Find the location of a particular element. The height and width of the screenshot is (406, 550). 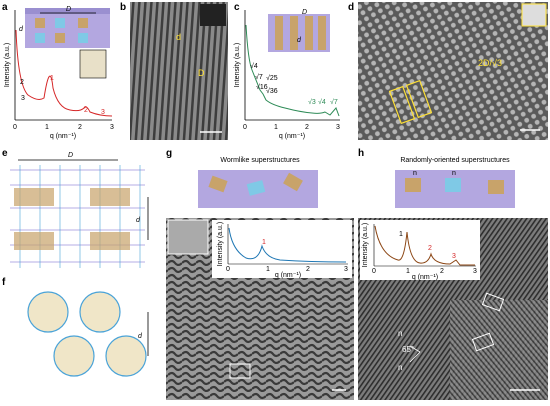

plot-inset is located at coordinates (420, 250).